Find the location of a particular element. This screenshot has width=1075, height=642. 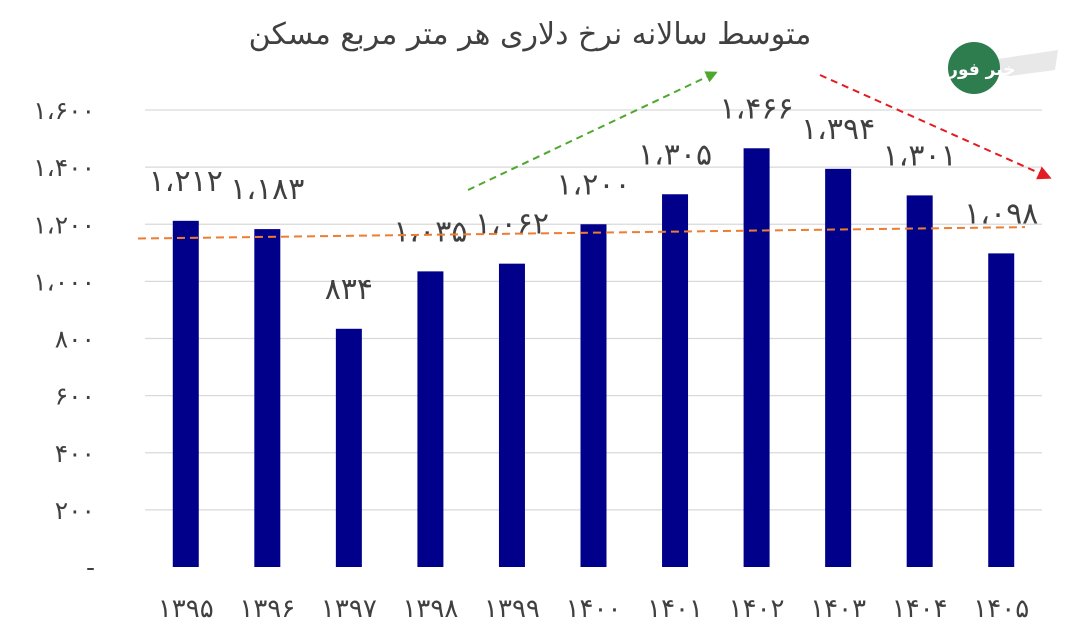

x-tick-label: ۱۳۹۹ is located at coordinates (512, 609).